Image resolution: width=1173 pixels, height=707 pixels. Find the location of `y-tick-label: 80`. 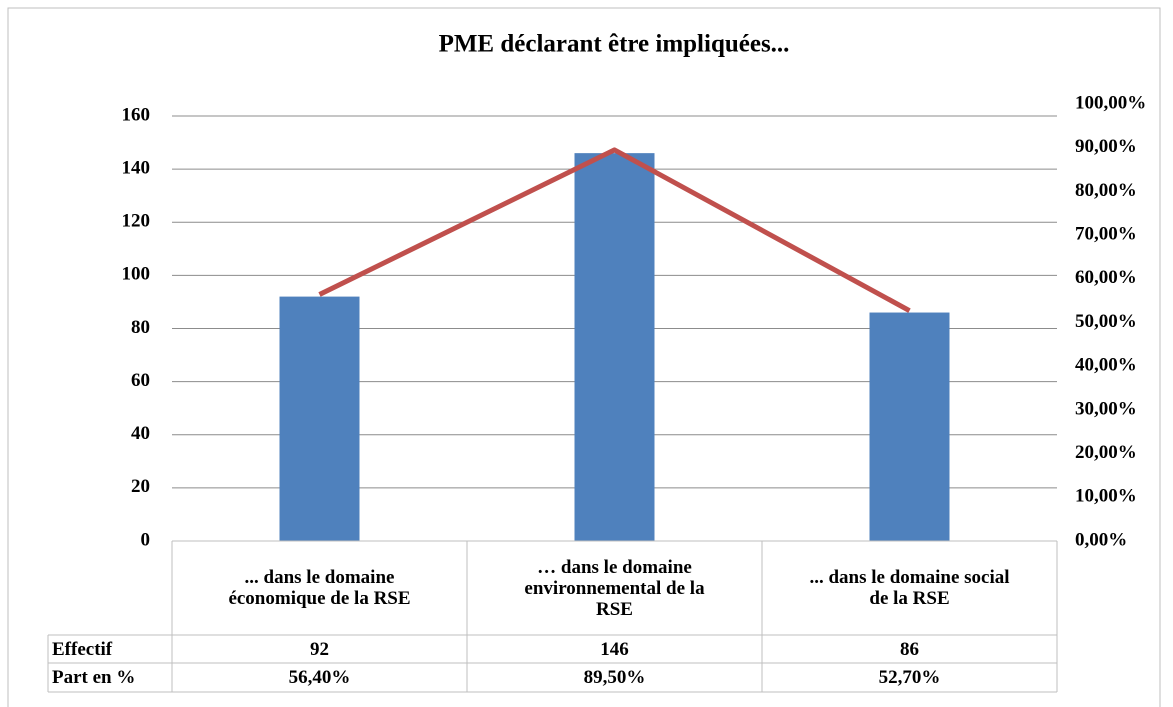

y-tick-label: 80 is located at coordinates (140, 327).